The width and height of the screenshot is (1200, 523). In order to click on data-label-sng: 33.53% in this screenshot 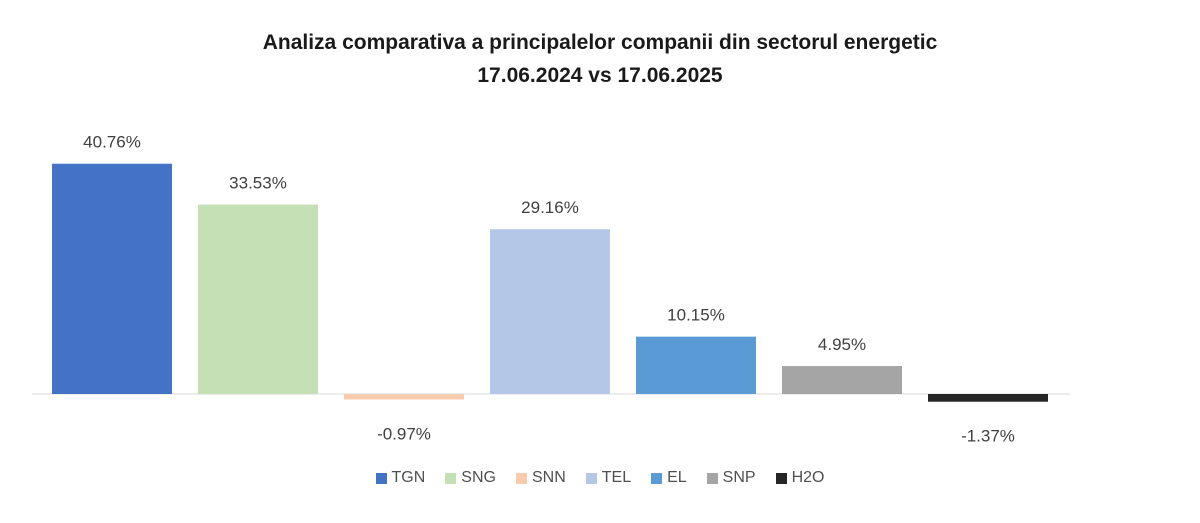, I will do `click(258, 183)`.